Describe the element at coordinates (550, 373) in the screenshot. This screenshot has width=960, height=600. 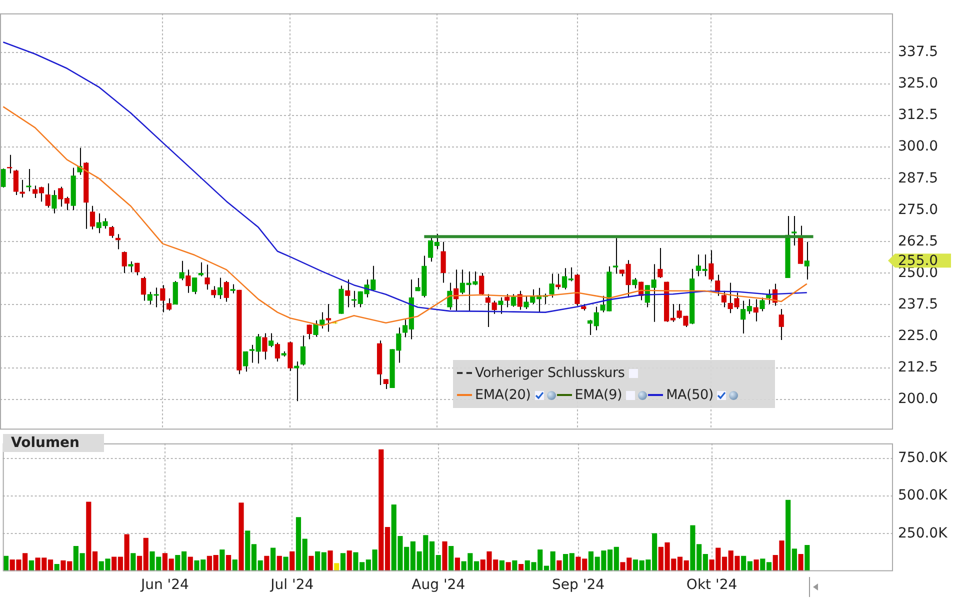
I see `legend-label: Vorheriger Schlusskurs` at that location.